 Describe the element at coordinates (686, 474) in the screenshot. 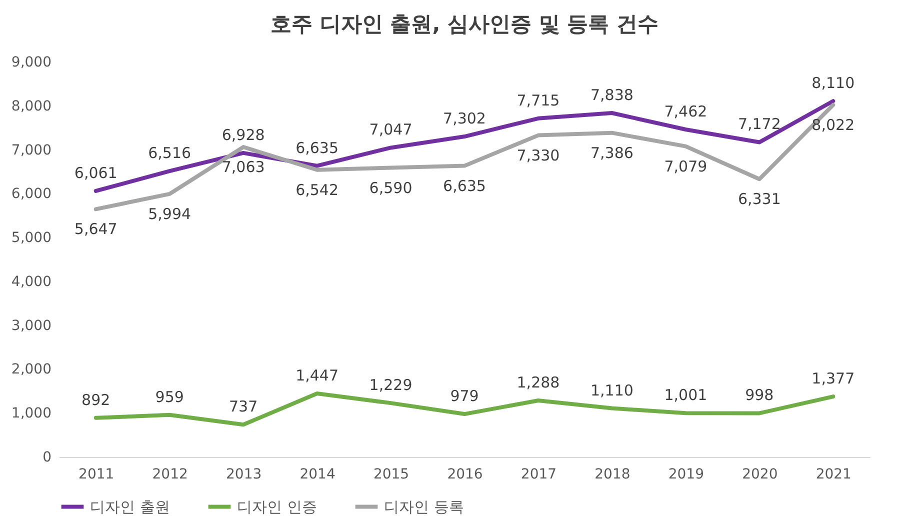

I see `x-tick-label: 2019` at that location.